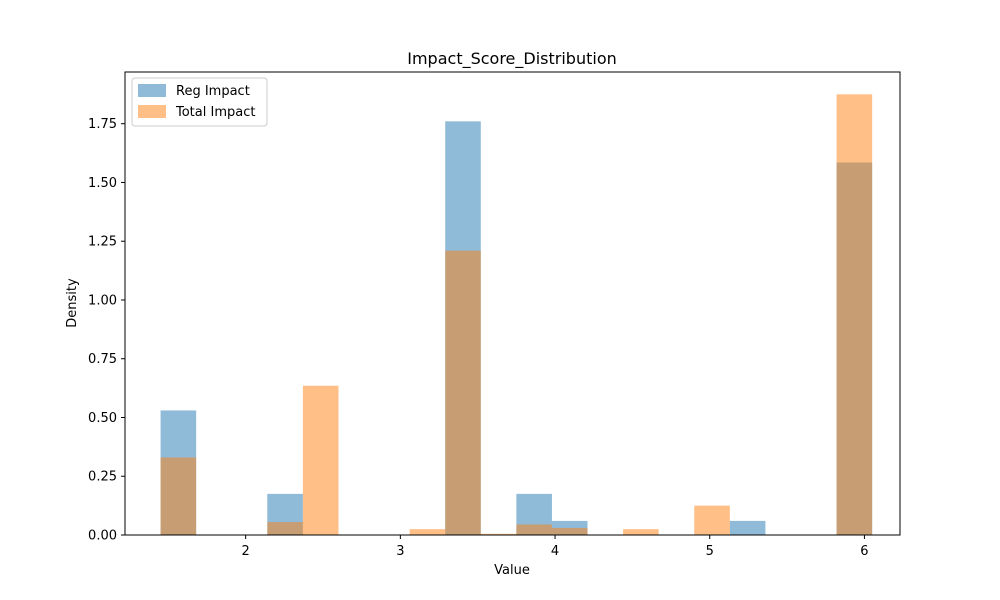 This screenshot has width=1000, height=600. Describe the element at coordinates (102, 300) in the screenshot. I see `y-tick-label: 1.00` at that location.